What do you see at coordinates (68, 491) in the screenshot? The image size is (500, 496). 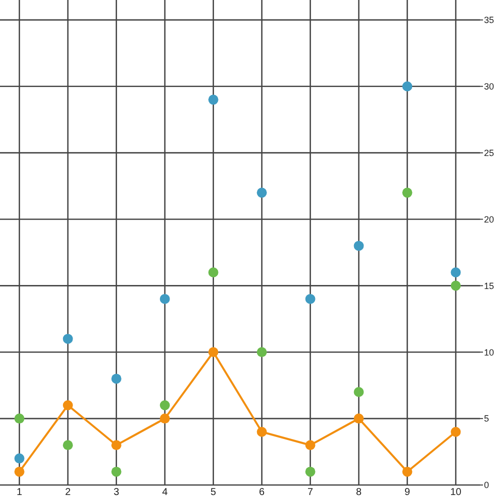 I see `x-tick-label: 2` at bounding box center [68, 491].